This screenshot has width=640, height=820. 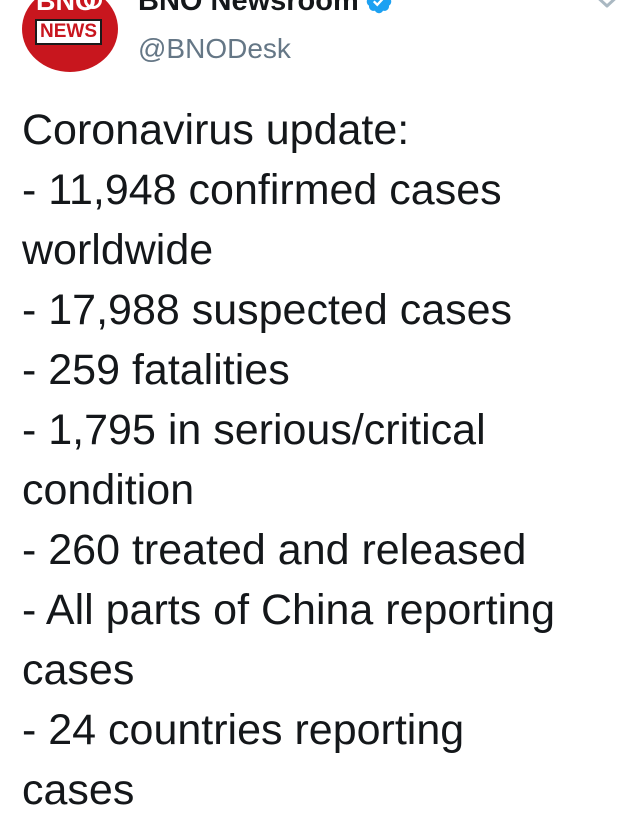 I want to click on avatar-logo-bno: BNO, so click(x=66, y=8).